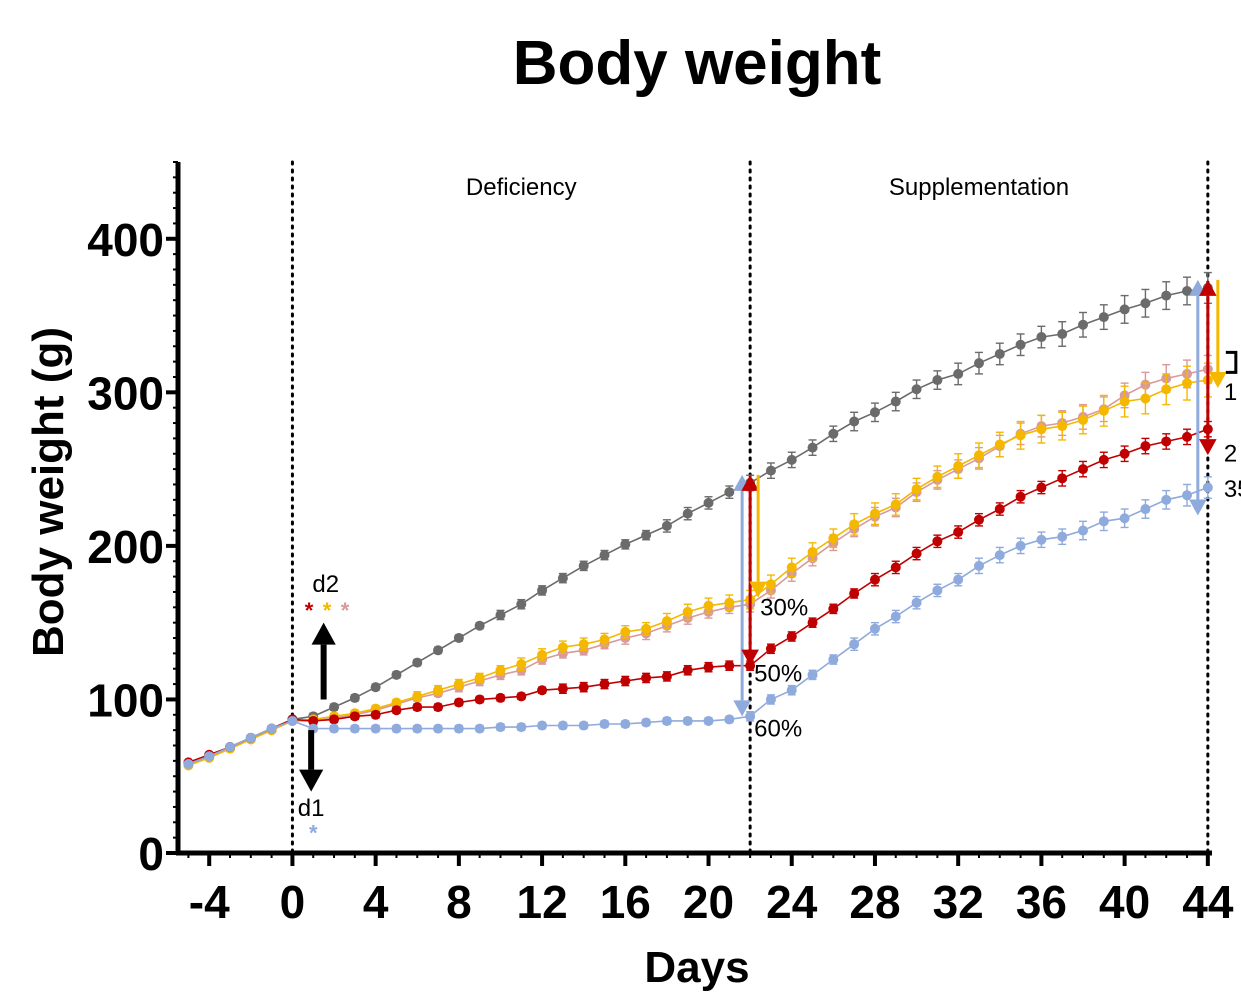 The width and height of the screenshot is (1241, 993). Describe the element at coordinates (874, 902) in the screenshot. I see `x-tick-label: 28` at that location.